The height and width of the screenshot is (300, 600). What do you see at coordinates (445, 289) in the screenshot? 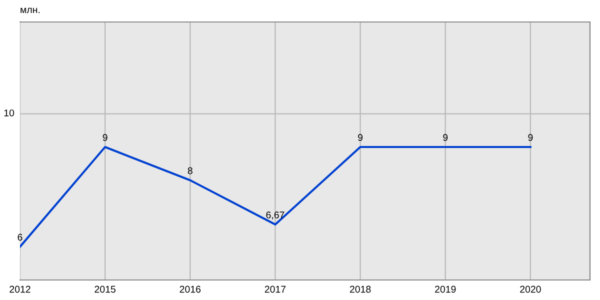
I see `x-tick-label: 2019` at bounding box center [445, 289].